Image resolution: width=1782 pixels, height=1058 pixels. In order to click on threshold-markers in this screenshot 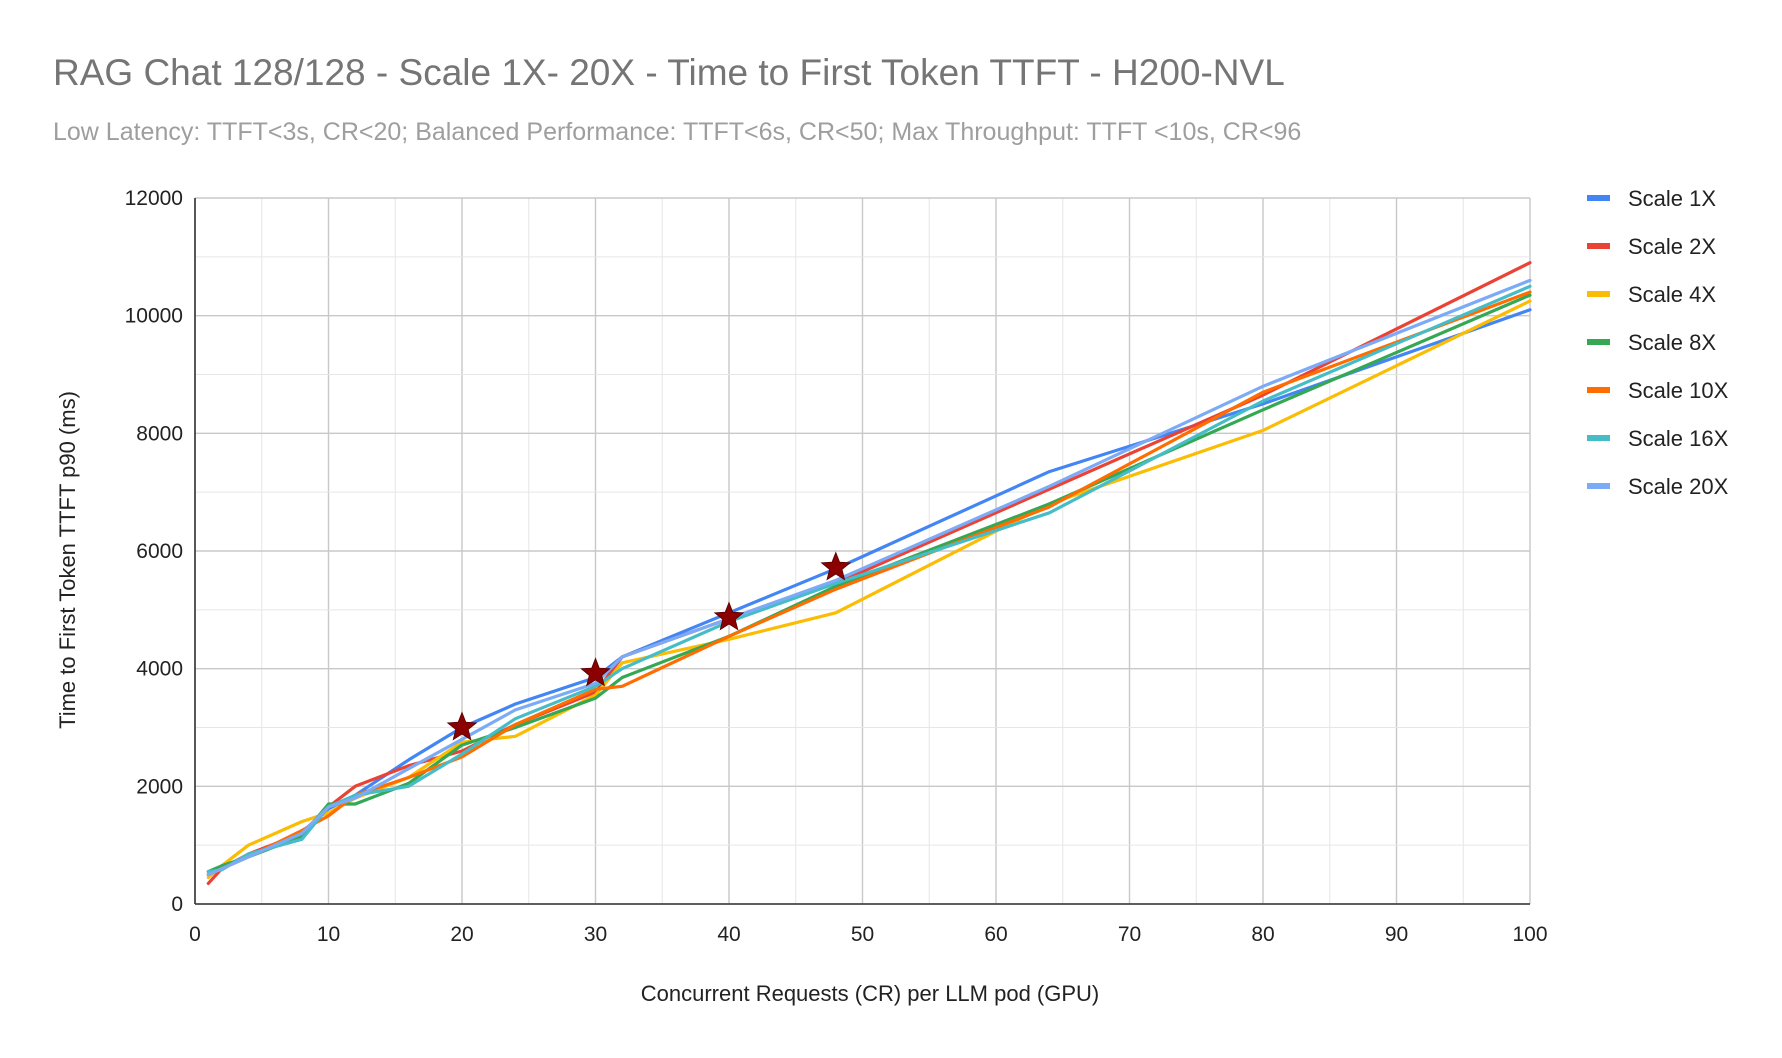, I will do `click(649, 646)`.